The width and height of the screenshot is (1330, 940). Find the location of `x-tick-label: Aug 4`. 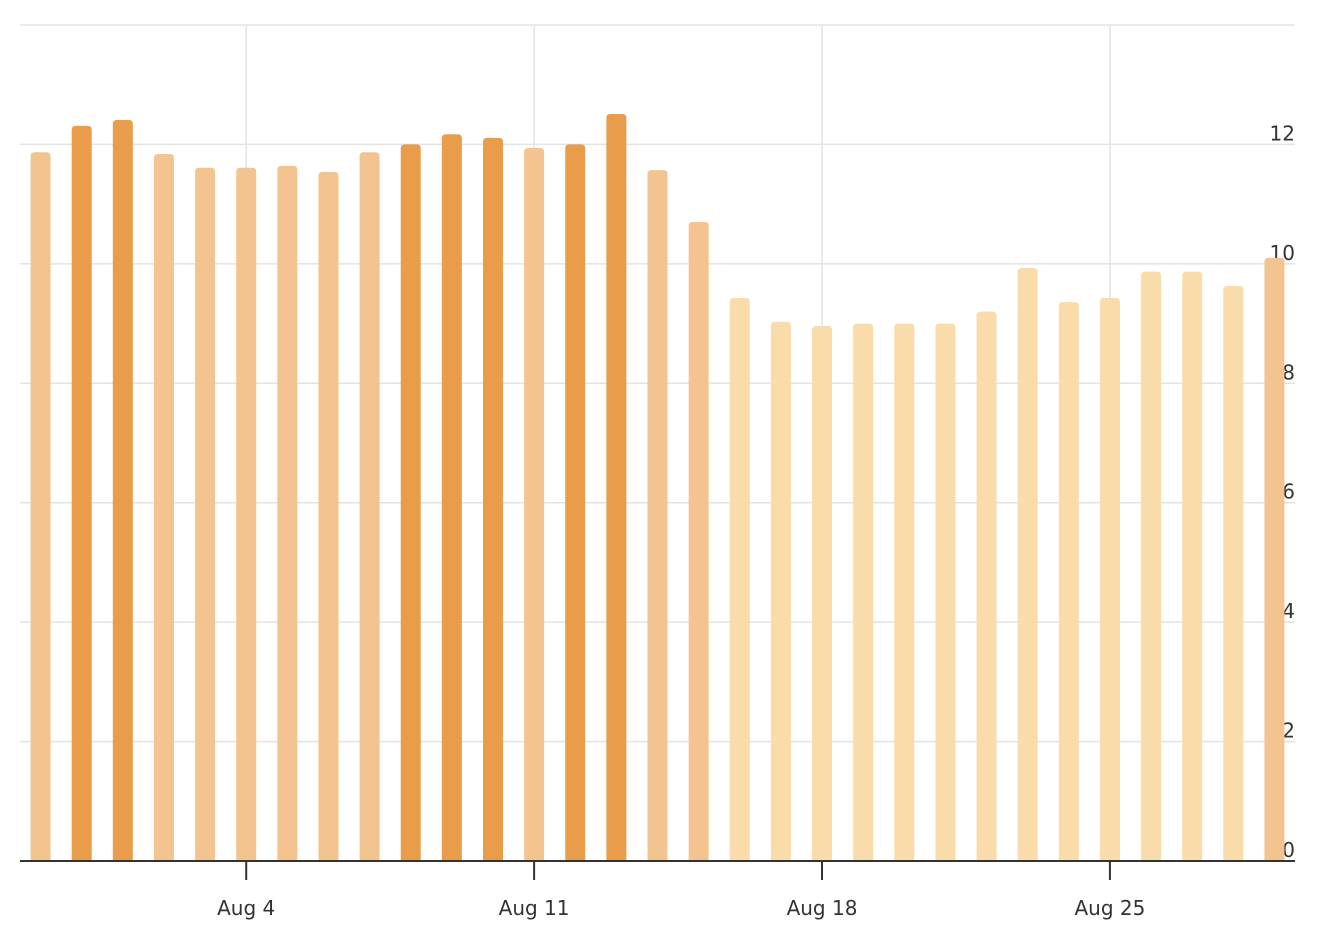

x-tick-label: Aug 4 is located at coordinates (246, 908).